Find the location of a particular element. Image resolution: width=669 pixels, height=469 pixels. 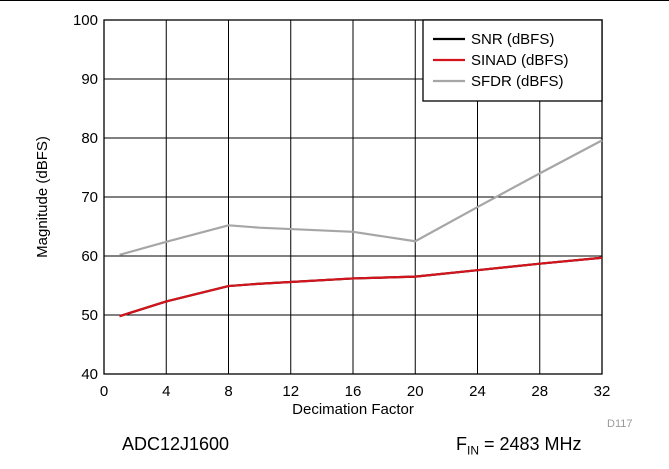

x-tick-label: 16 is located at coordinates (353, 391).